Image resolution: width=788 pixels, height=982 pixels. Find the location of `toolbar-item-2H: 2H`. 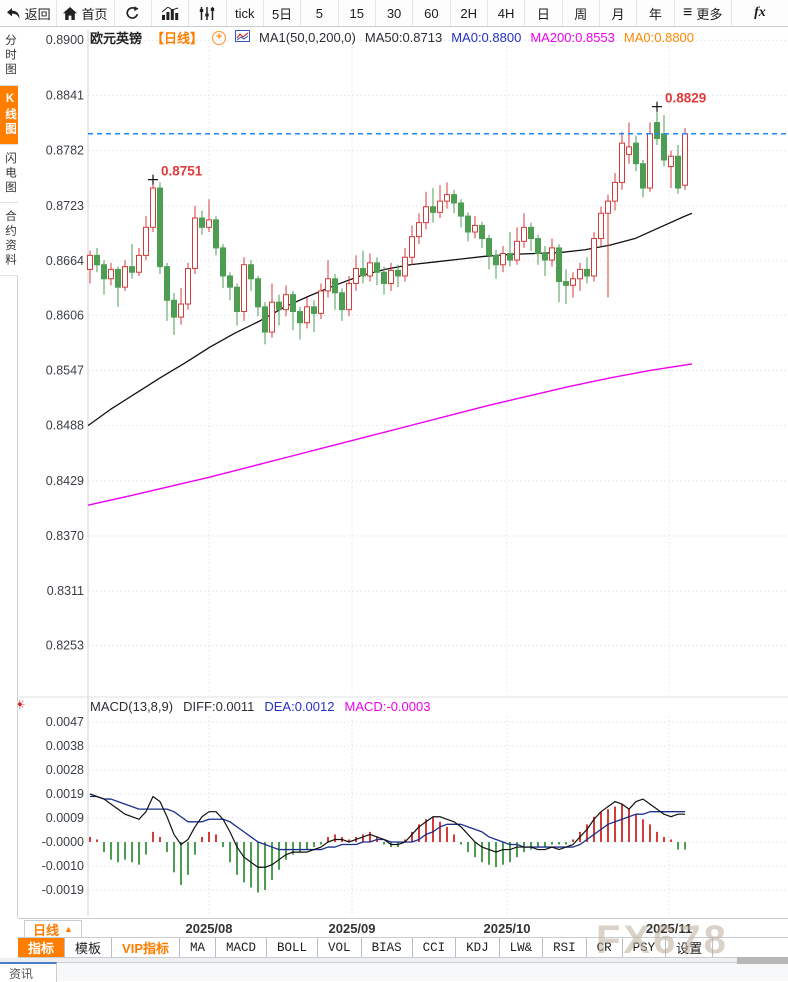

toolbar-item-2H: 2H is located at coordinates (469, 13).